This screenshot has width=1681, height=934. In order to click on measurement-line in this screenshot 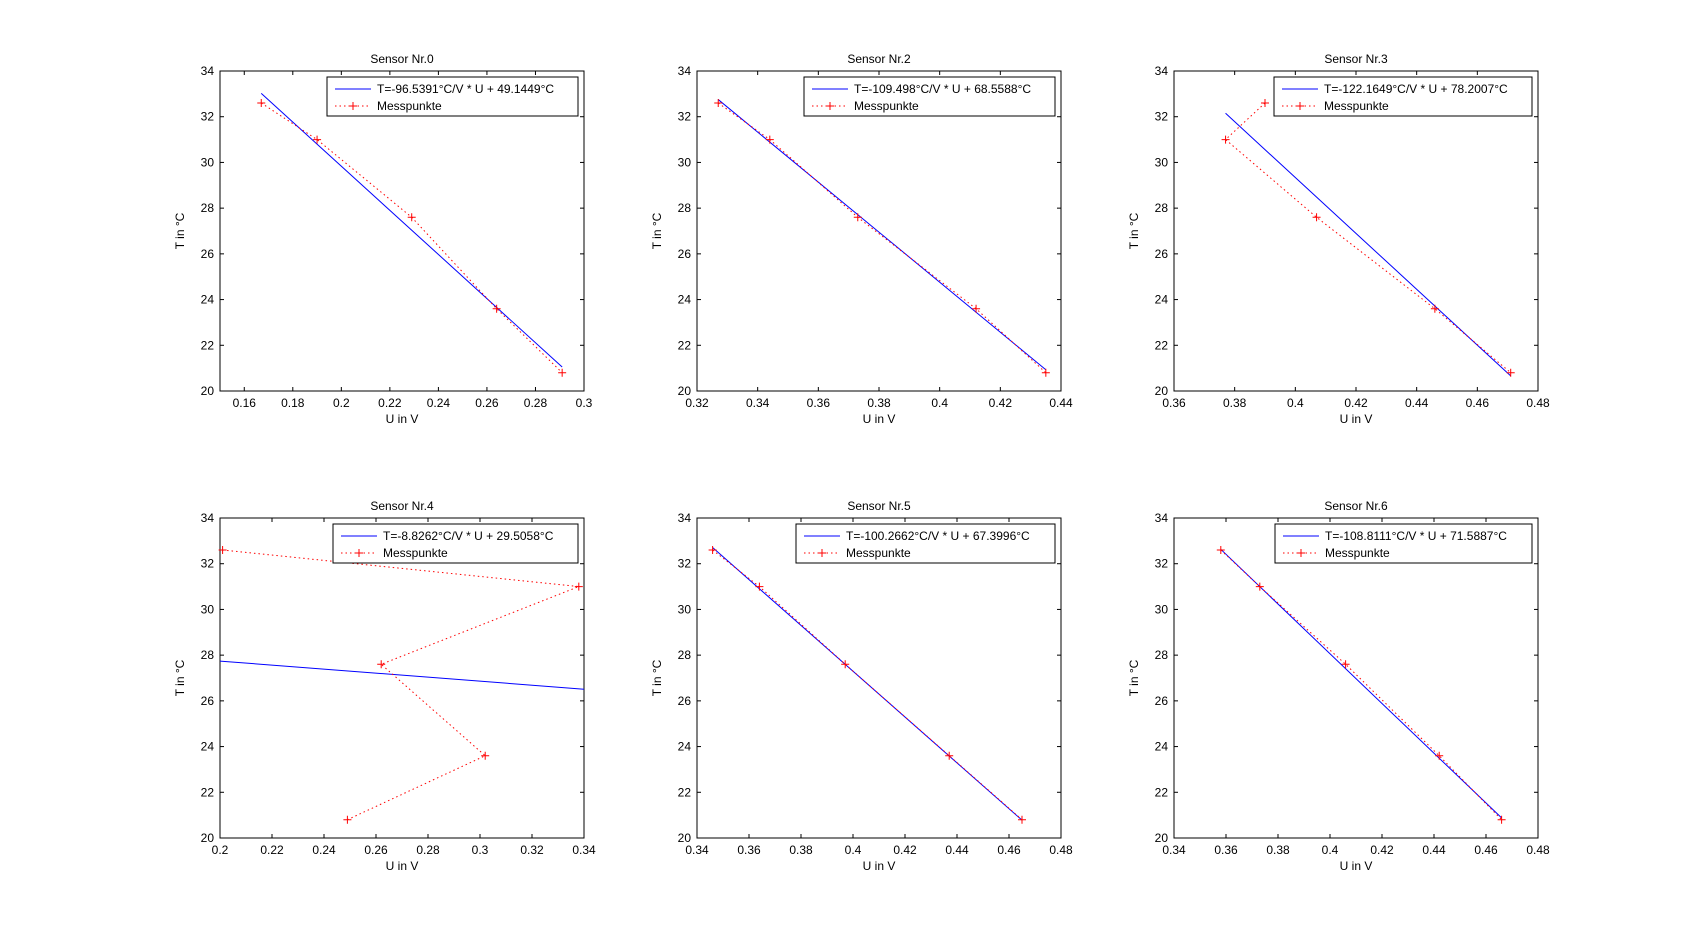, I will do `click(400, 685)`.